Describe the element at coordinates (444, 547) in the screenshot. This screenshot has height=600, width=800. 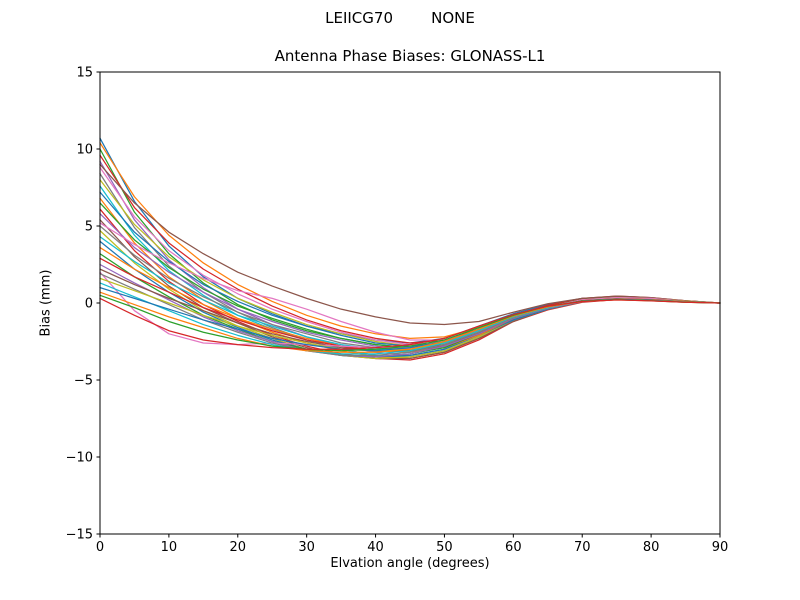
I see `x-tick-label: 50` at that location.